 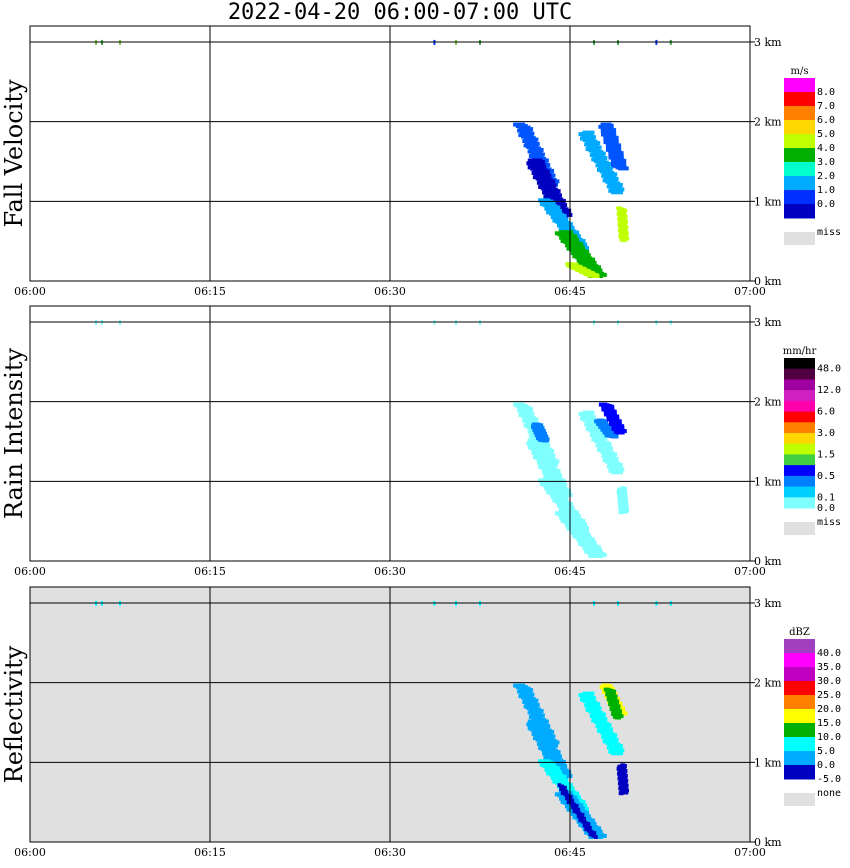 What do you see at coordinates (14, 153) in the screenshot?
I see `panel-label: Fall Velocity` at bounding box center [14, 153].